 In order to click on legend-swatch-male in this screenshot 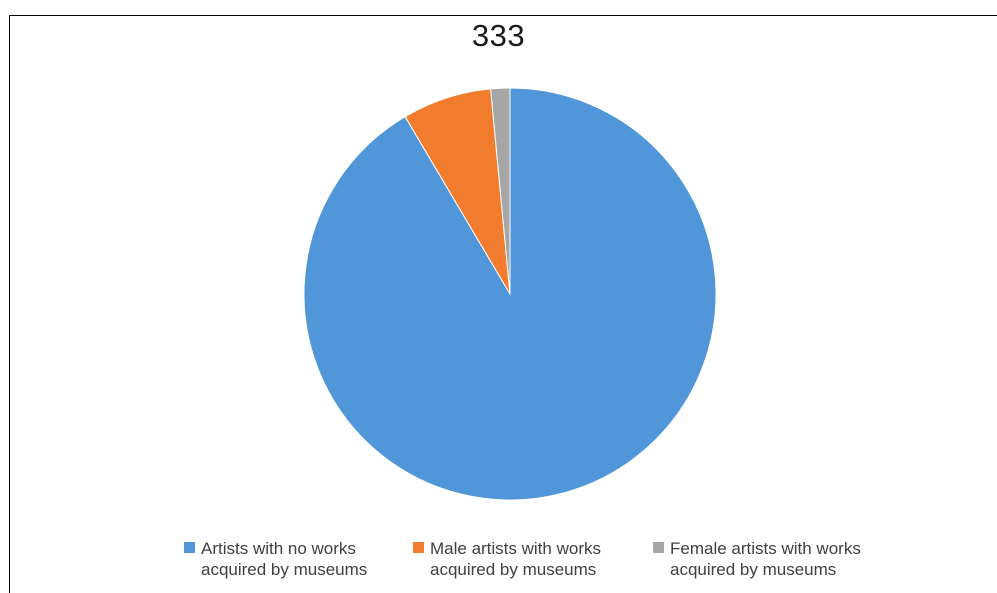, I will do `click(418, 547)`.